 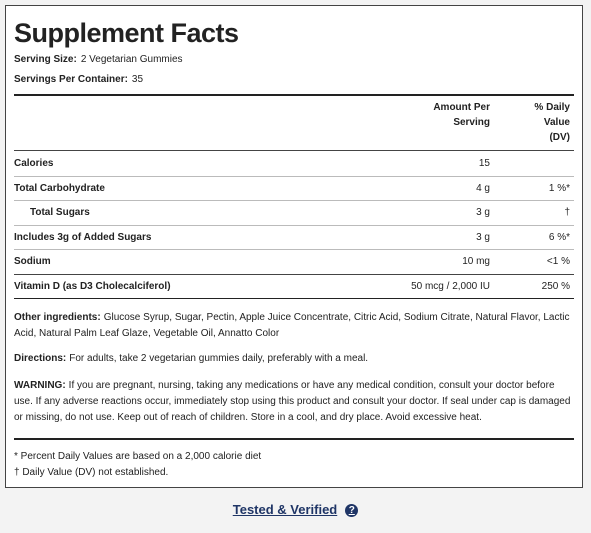 What do you see at coordinates (59, 188) in the screenshot?
I see `nutrient-name: Total Carbohydrate` at bounding box center [59, 188].